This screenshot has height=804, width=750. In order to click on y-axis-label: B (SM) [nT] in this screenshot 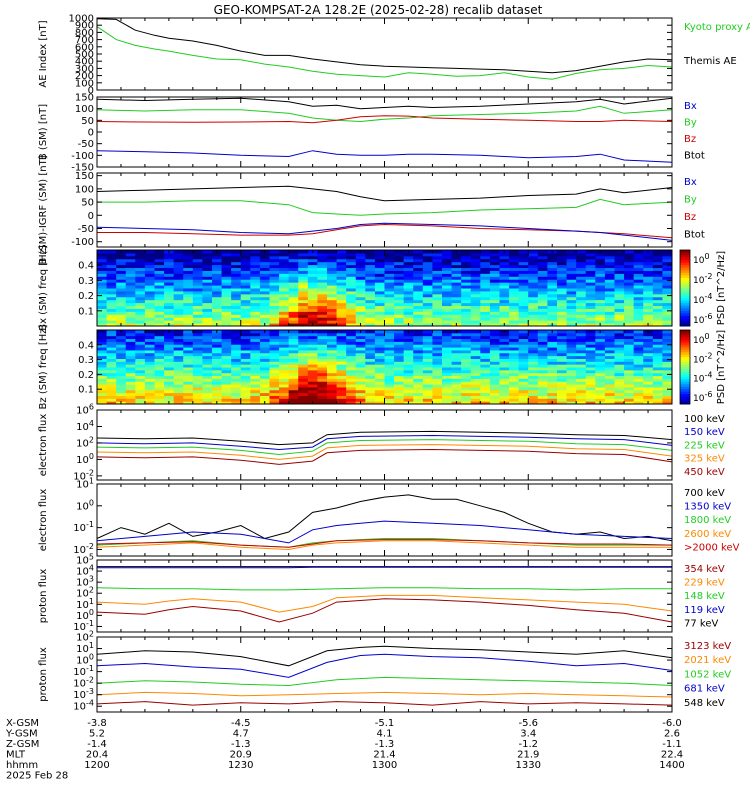, I will do `click(43, 132)`.